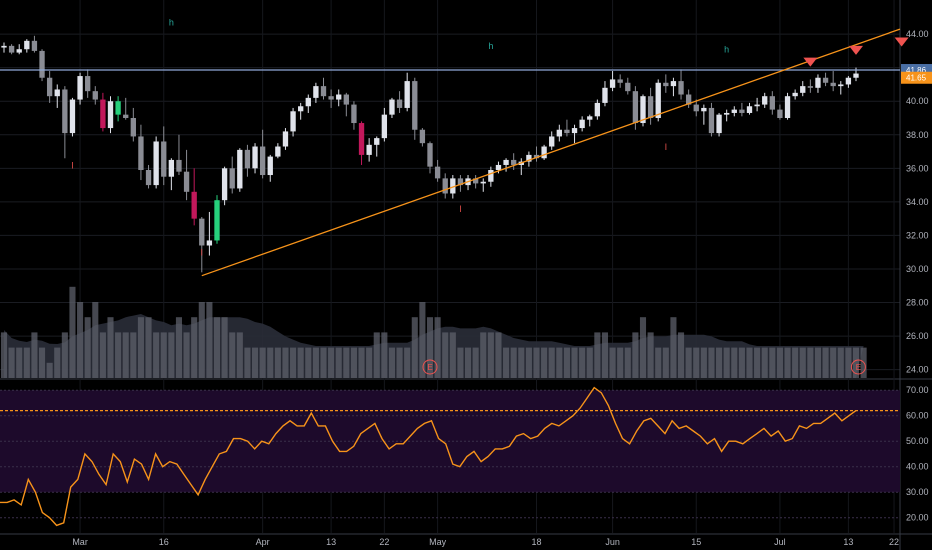 Image resolution: width=932 pixels, height=550 pixels. What do you see at coordinates (502, 542) in the screenshot?
I see `time-axis: Mar16Apr1322May18Jun15Jul1322Au` at bounding box center [502, 542].